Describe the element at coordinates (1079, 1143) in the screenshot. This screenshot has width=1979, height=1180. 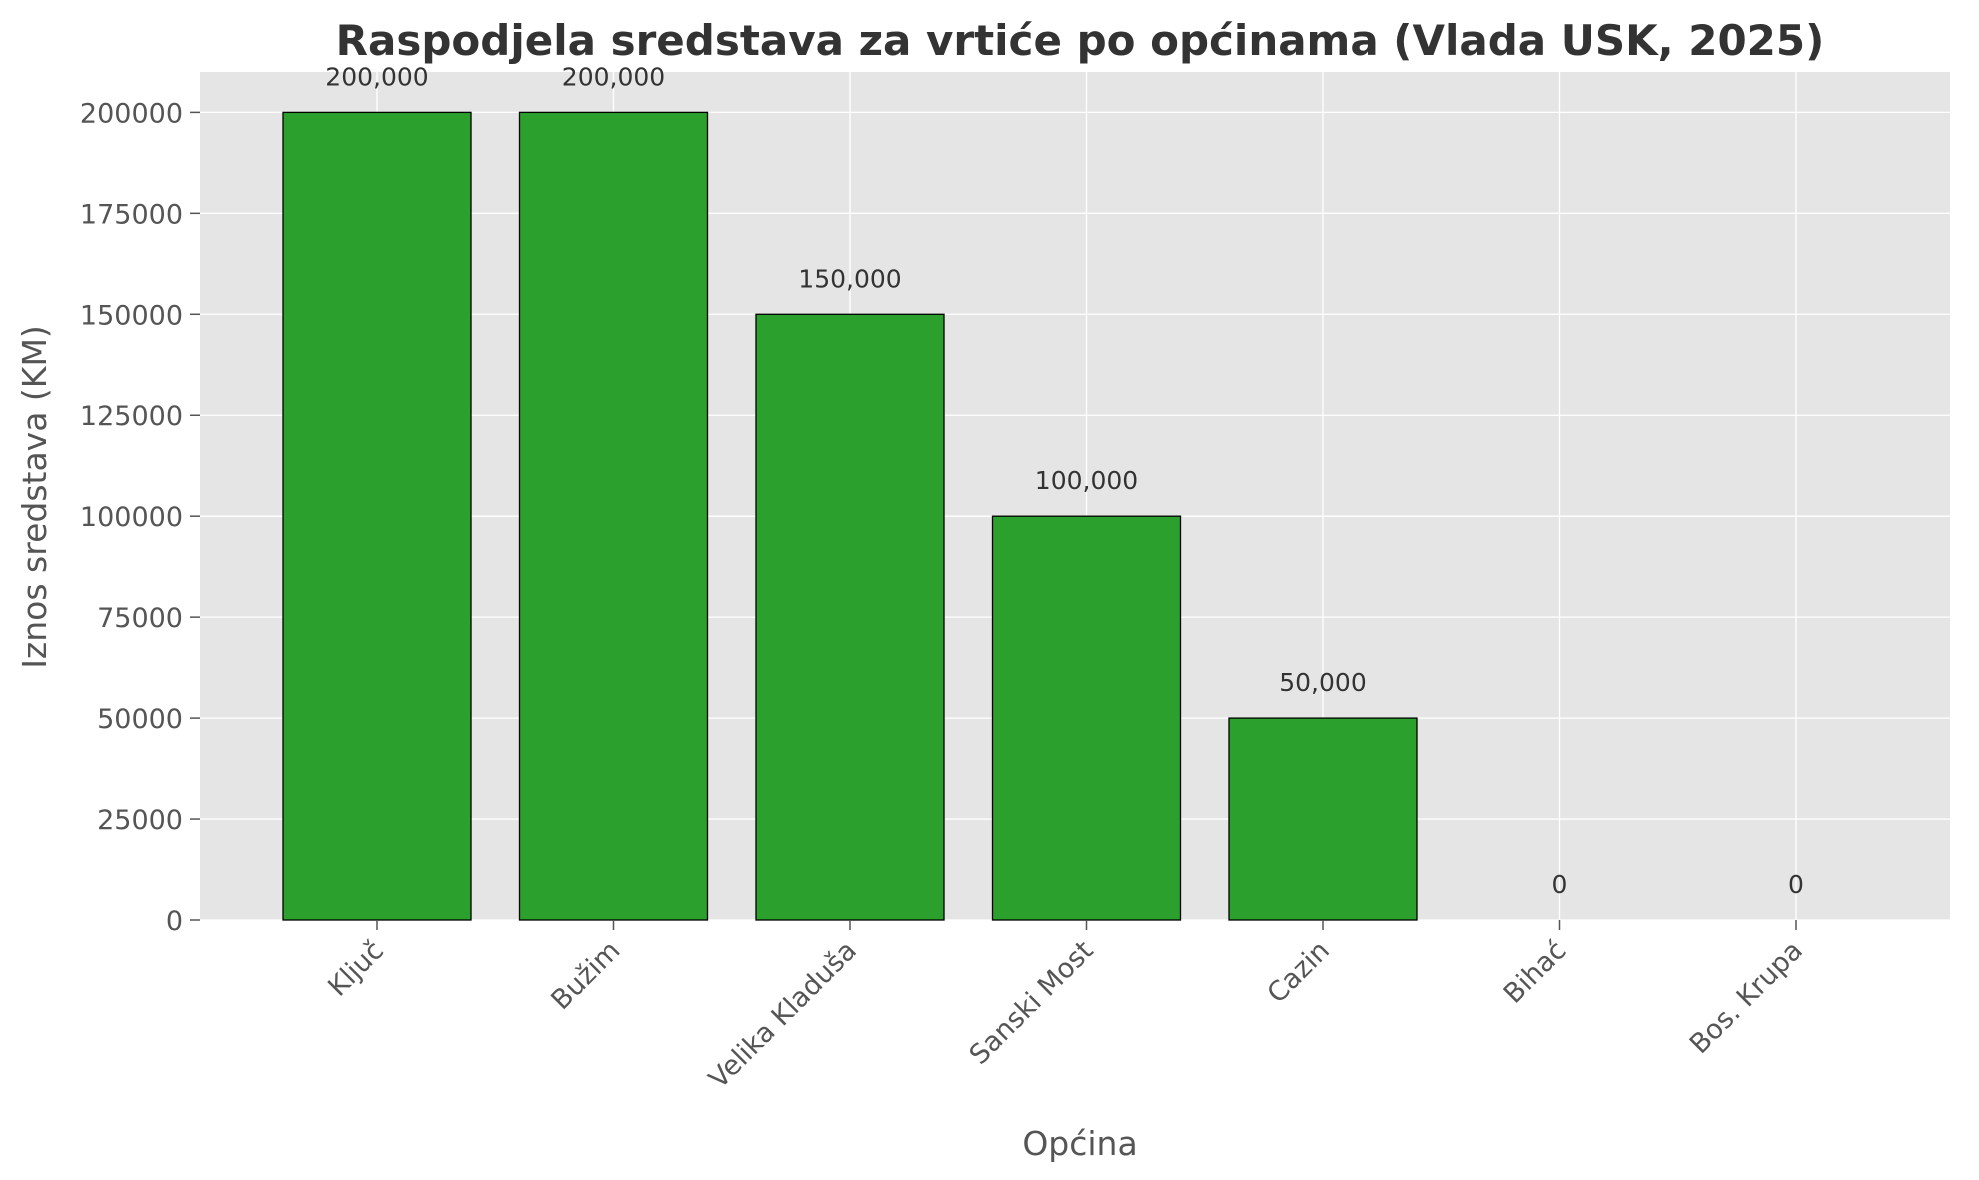
I see `x-axis-label: Općina` at that location.